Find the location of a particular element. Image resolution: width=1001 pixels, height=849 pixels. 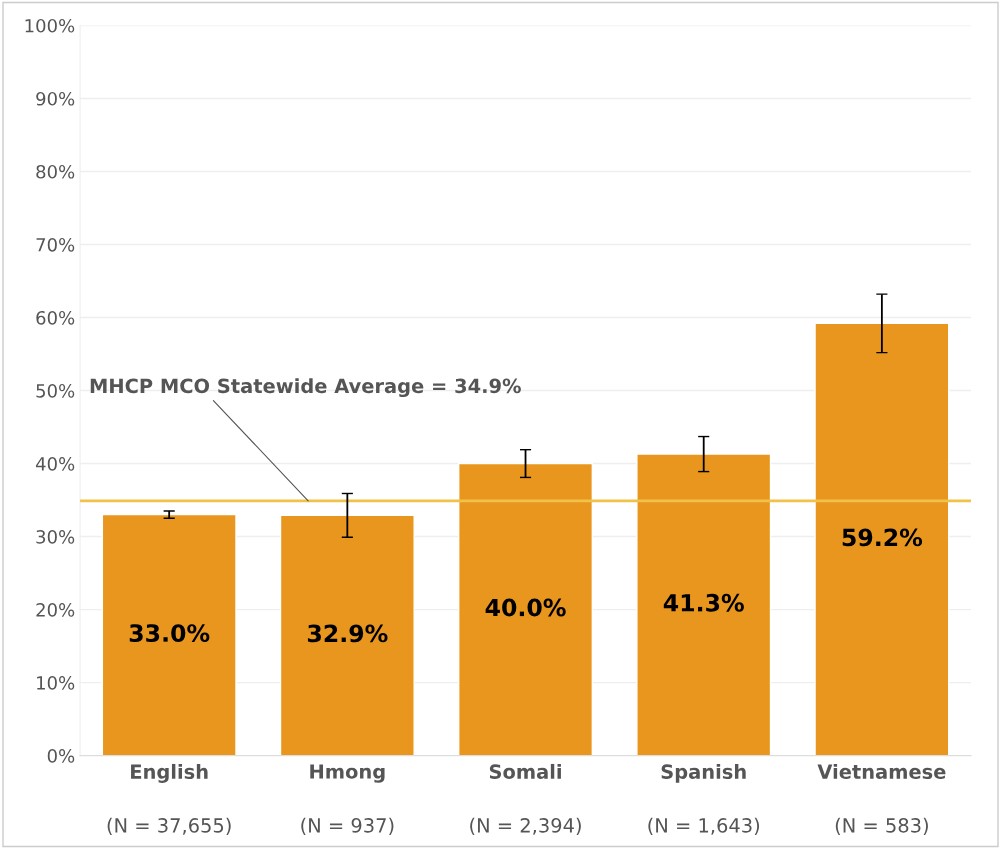

y-tick-label: 90% is located at coordinates (55, 98).